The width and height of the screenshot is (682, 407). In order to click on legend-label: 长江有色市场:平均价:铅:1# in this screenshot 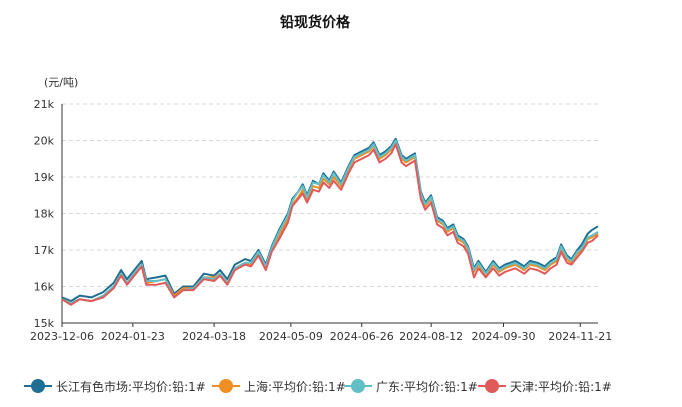, I will do `click(131, 386)`.